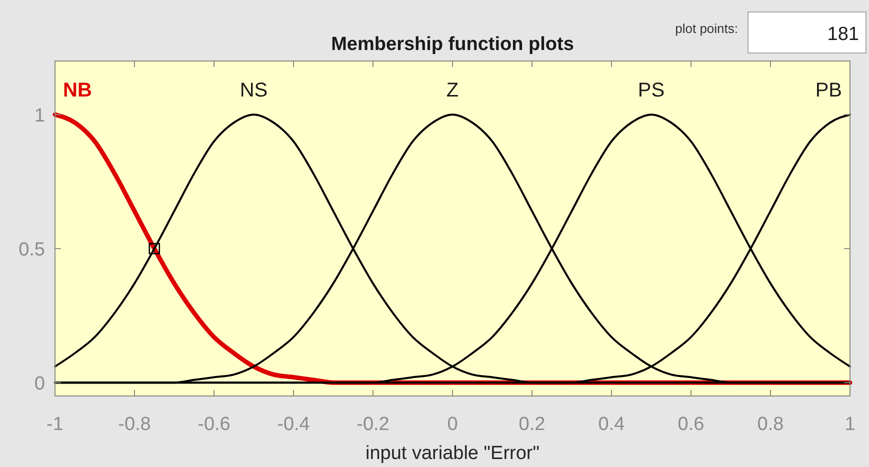 The width and height of the screenshot is (869, 467). I want to click on text: plot points:, so click(706, 28).